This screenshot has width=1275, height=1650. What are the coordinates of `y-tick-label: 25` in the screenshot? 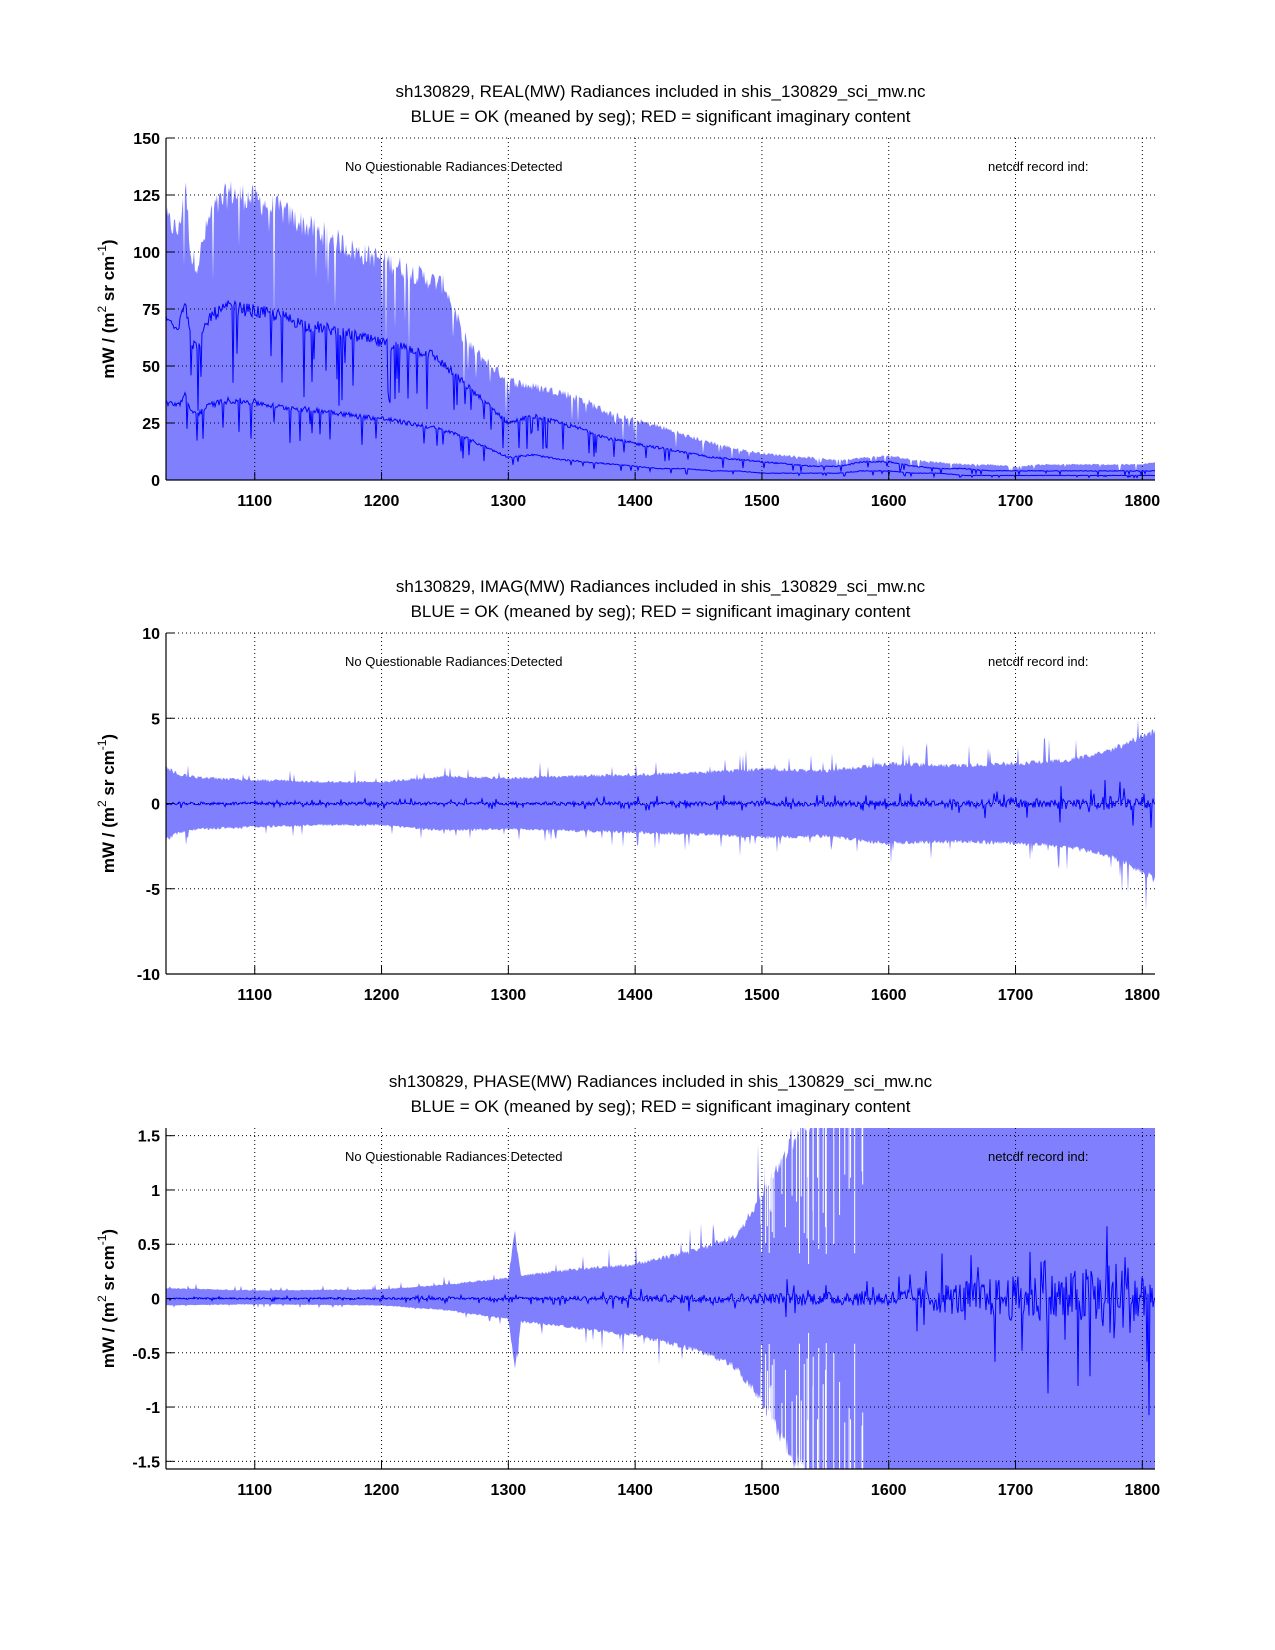 It's located at (151, 424).